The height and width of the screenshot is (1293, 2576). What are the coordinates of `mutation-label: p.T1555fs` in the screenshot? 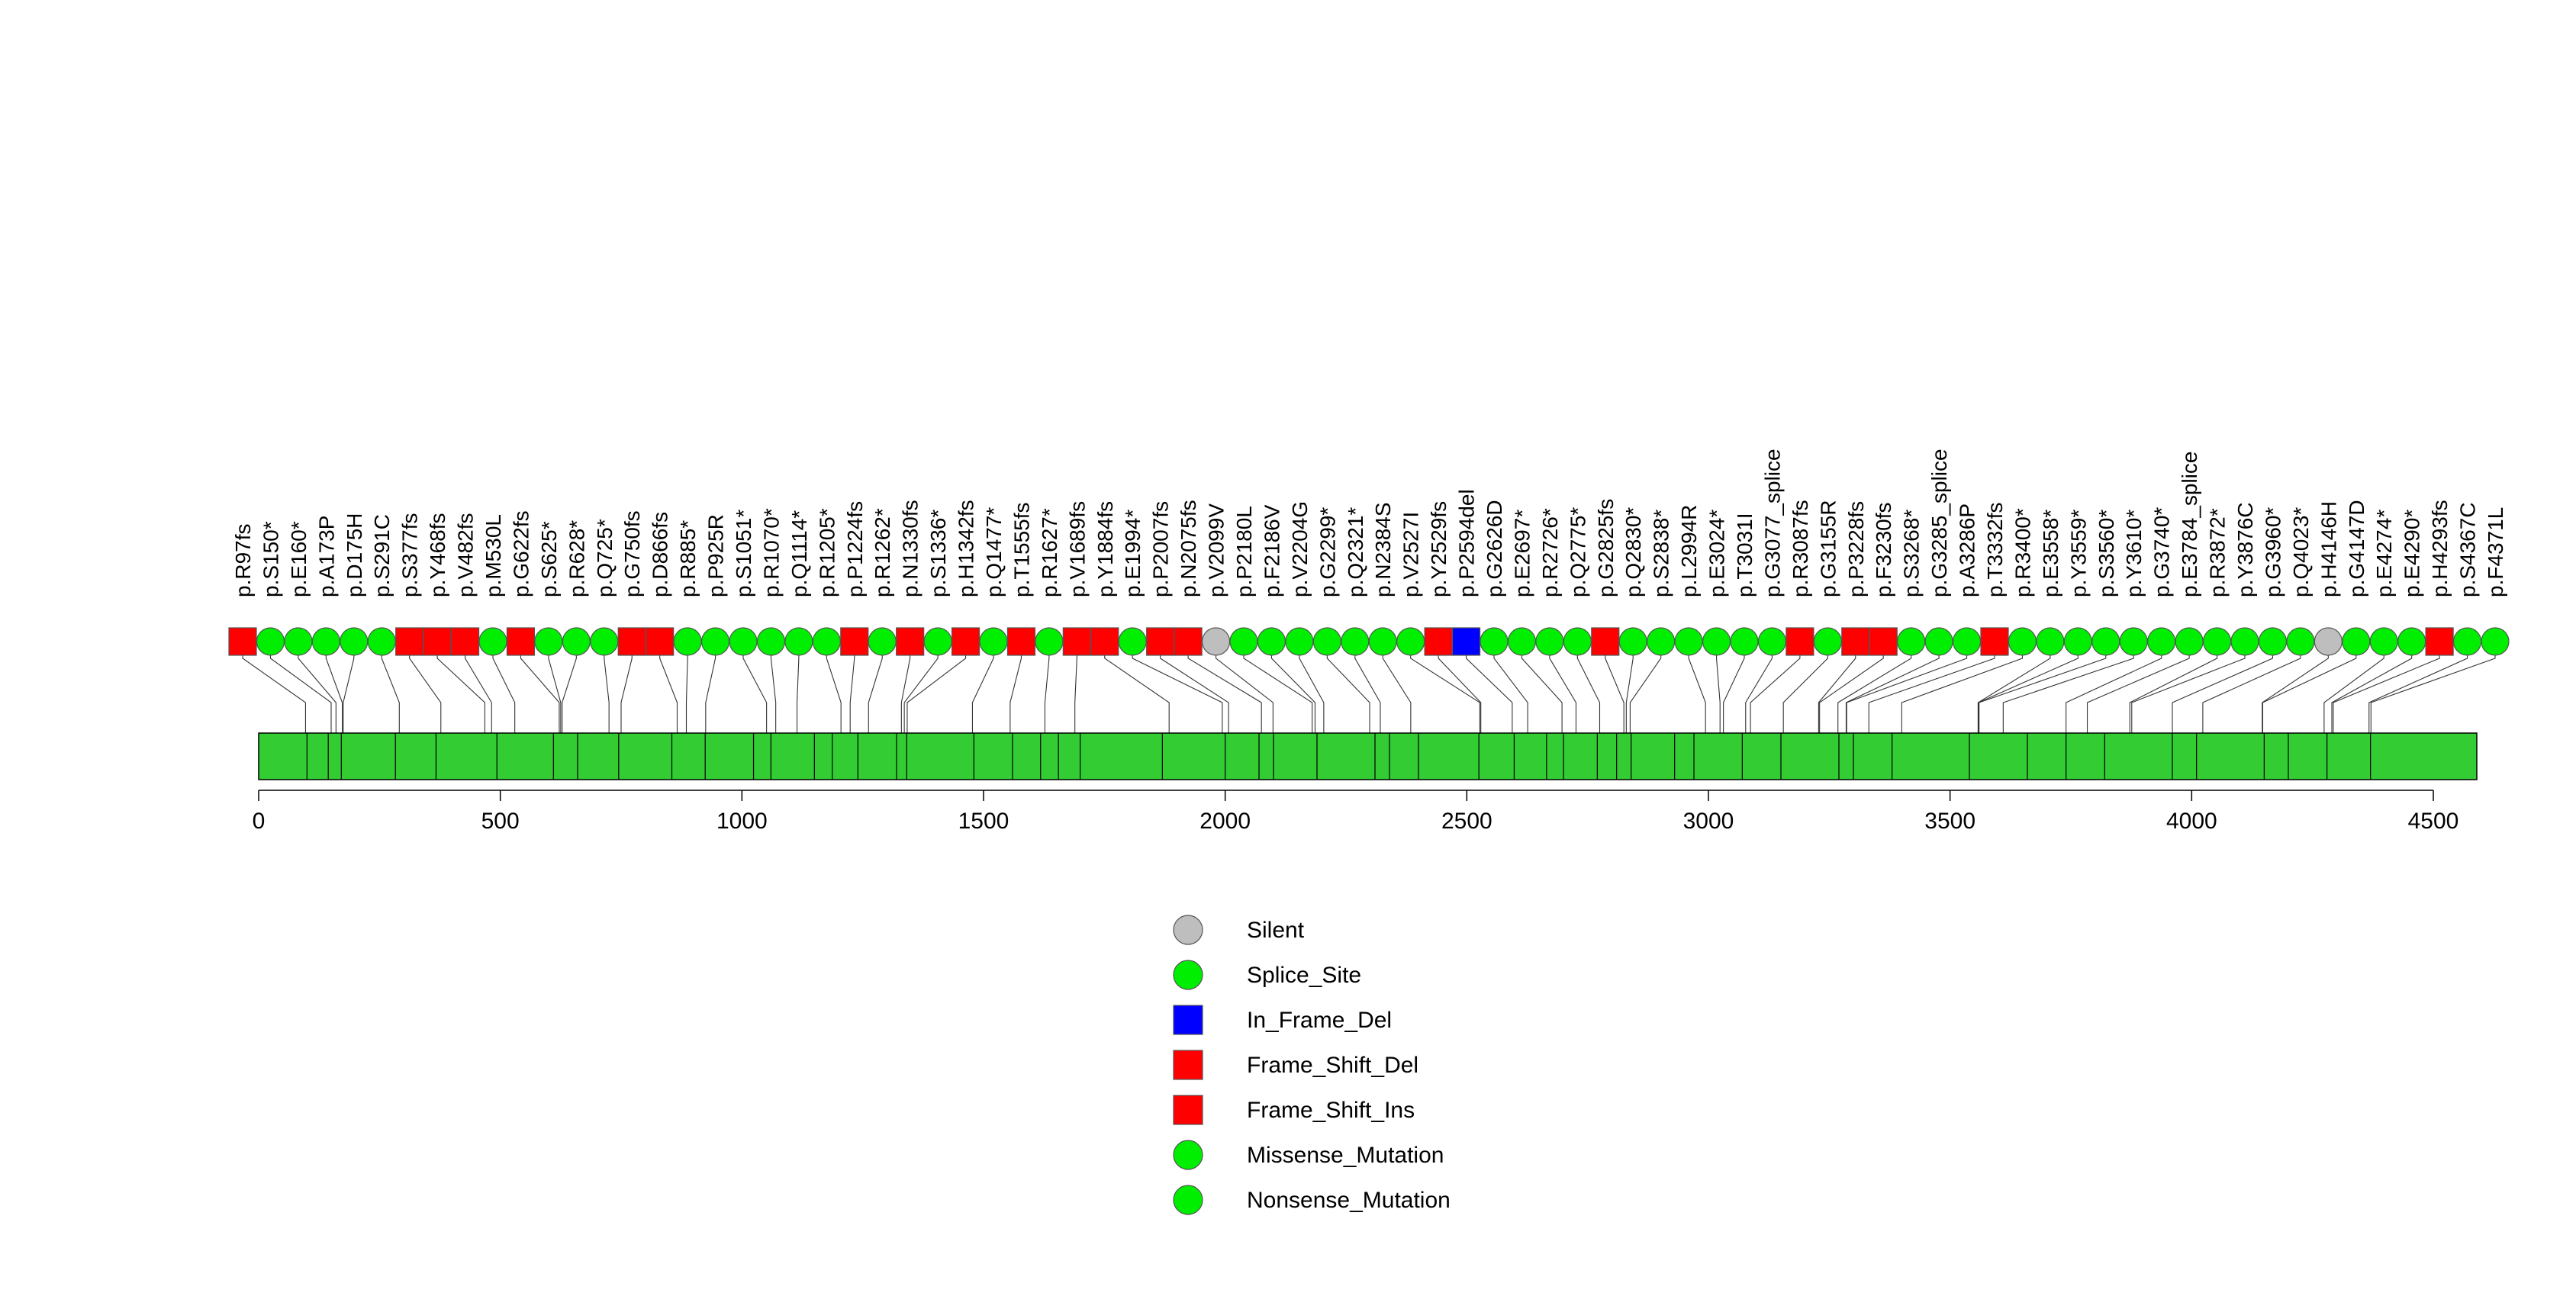 It's located at (1021, 549).